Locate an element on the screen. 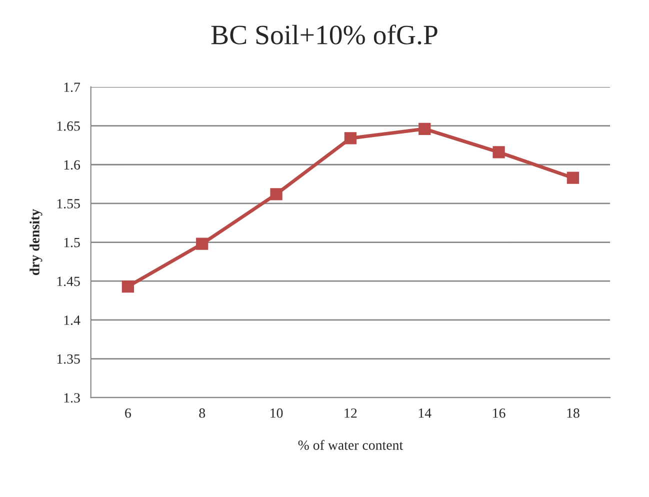 The image size is (649, 497). x-tick-label: 18 is located at coordinates (573, 413).